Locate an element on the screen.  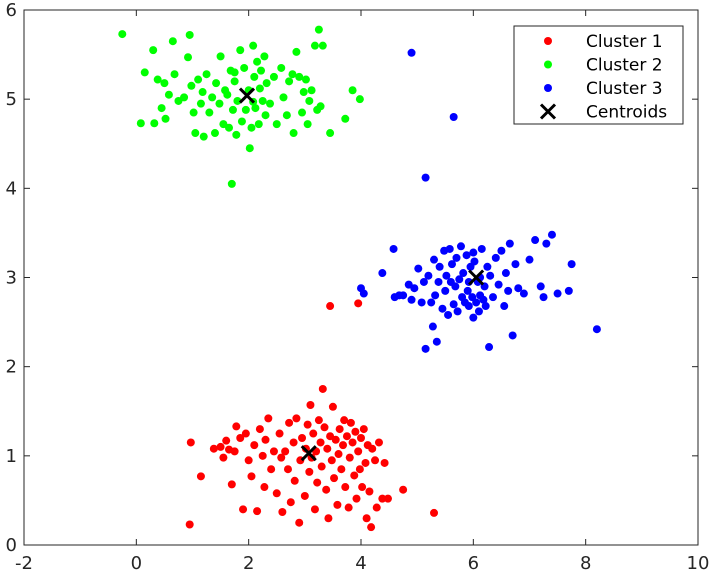
y-tick-label: 3 is located at coordinates (11, 278).